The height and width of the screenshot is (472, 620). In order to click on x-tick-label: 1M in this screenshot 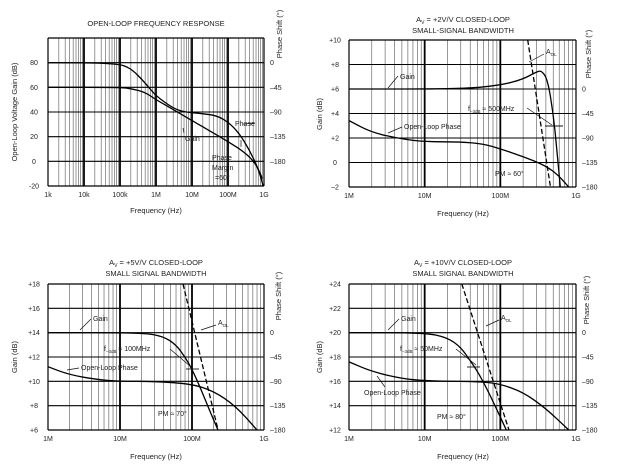, I will do `click(48, 439)`.